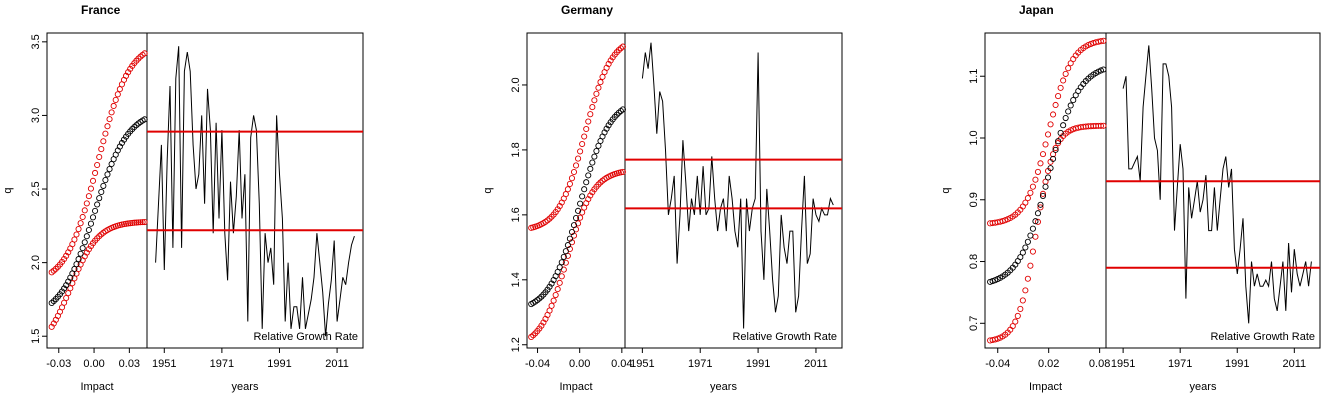 The height and width of the screenshot is (401, 1325). I want to click on y-axis-label: q, so click(488, 190).